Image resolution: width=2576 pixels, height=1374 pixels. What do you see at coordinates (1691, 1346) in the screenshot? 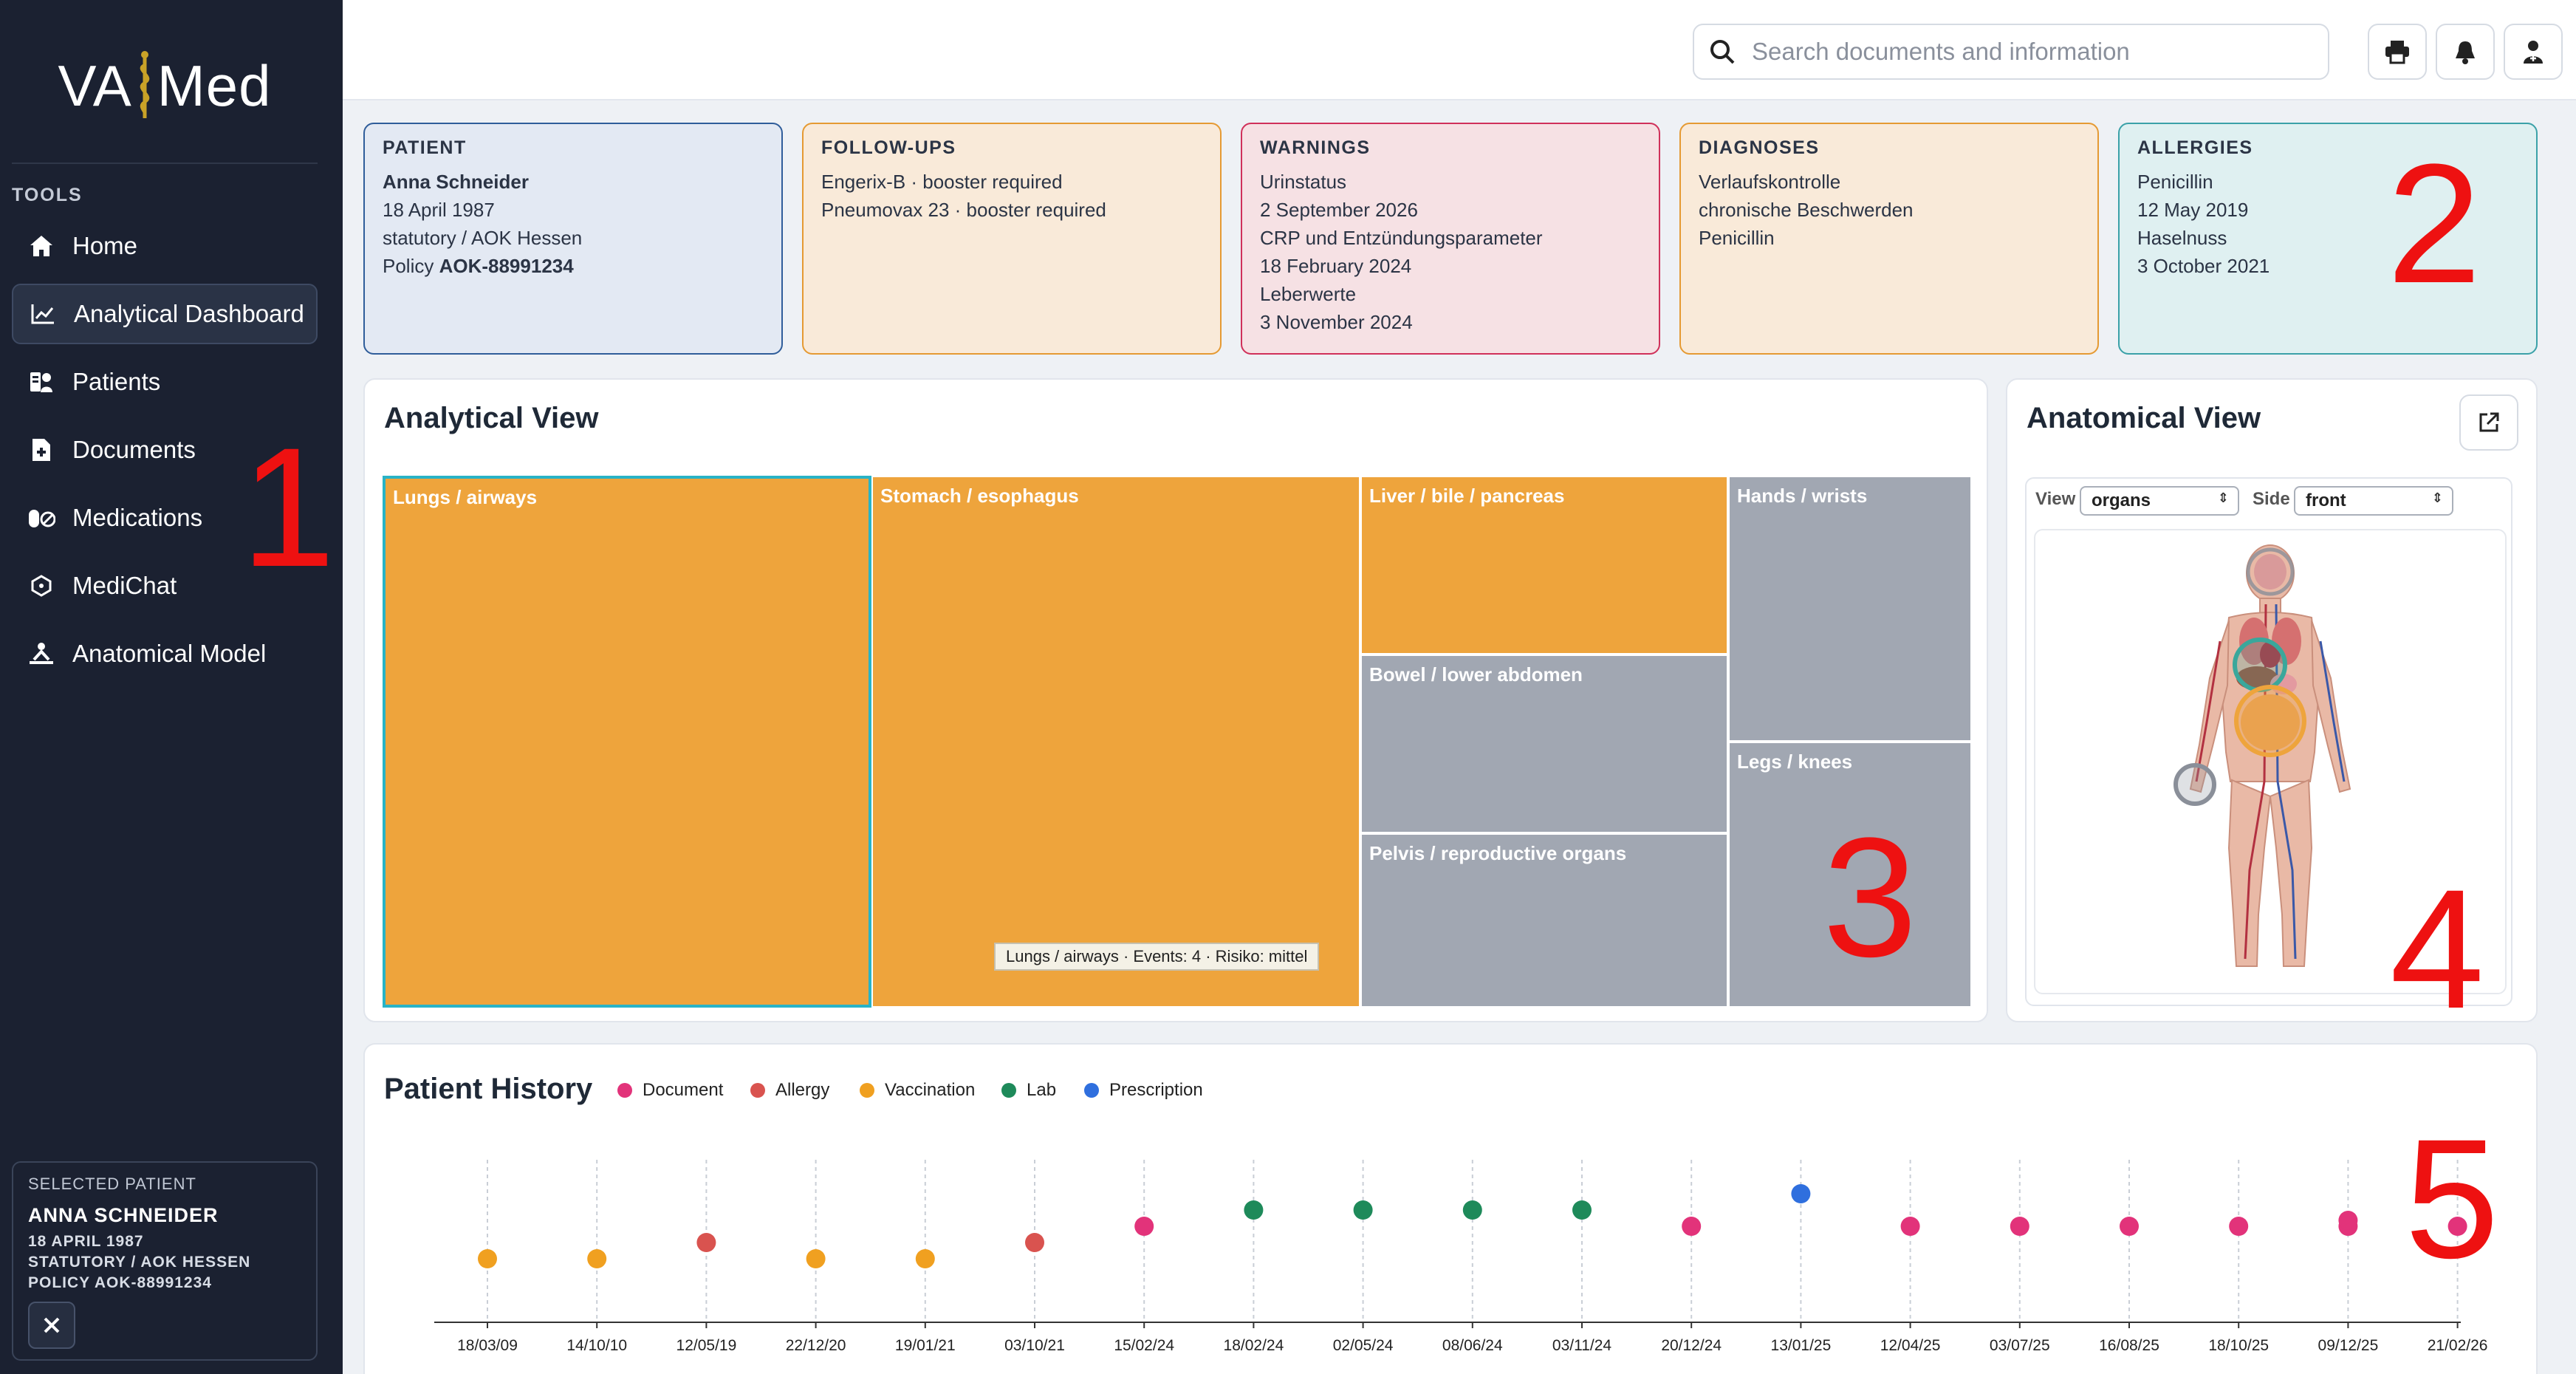
I see `timeline-date-label: 20/12/24` at bounding box center [1691, 1346].